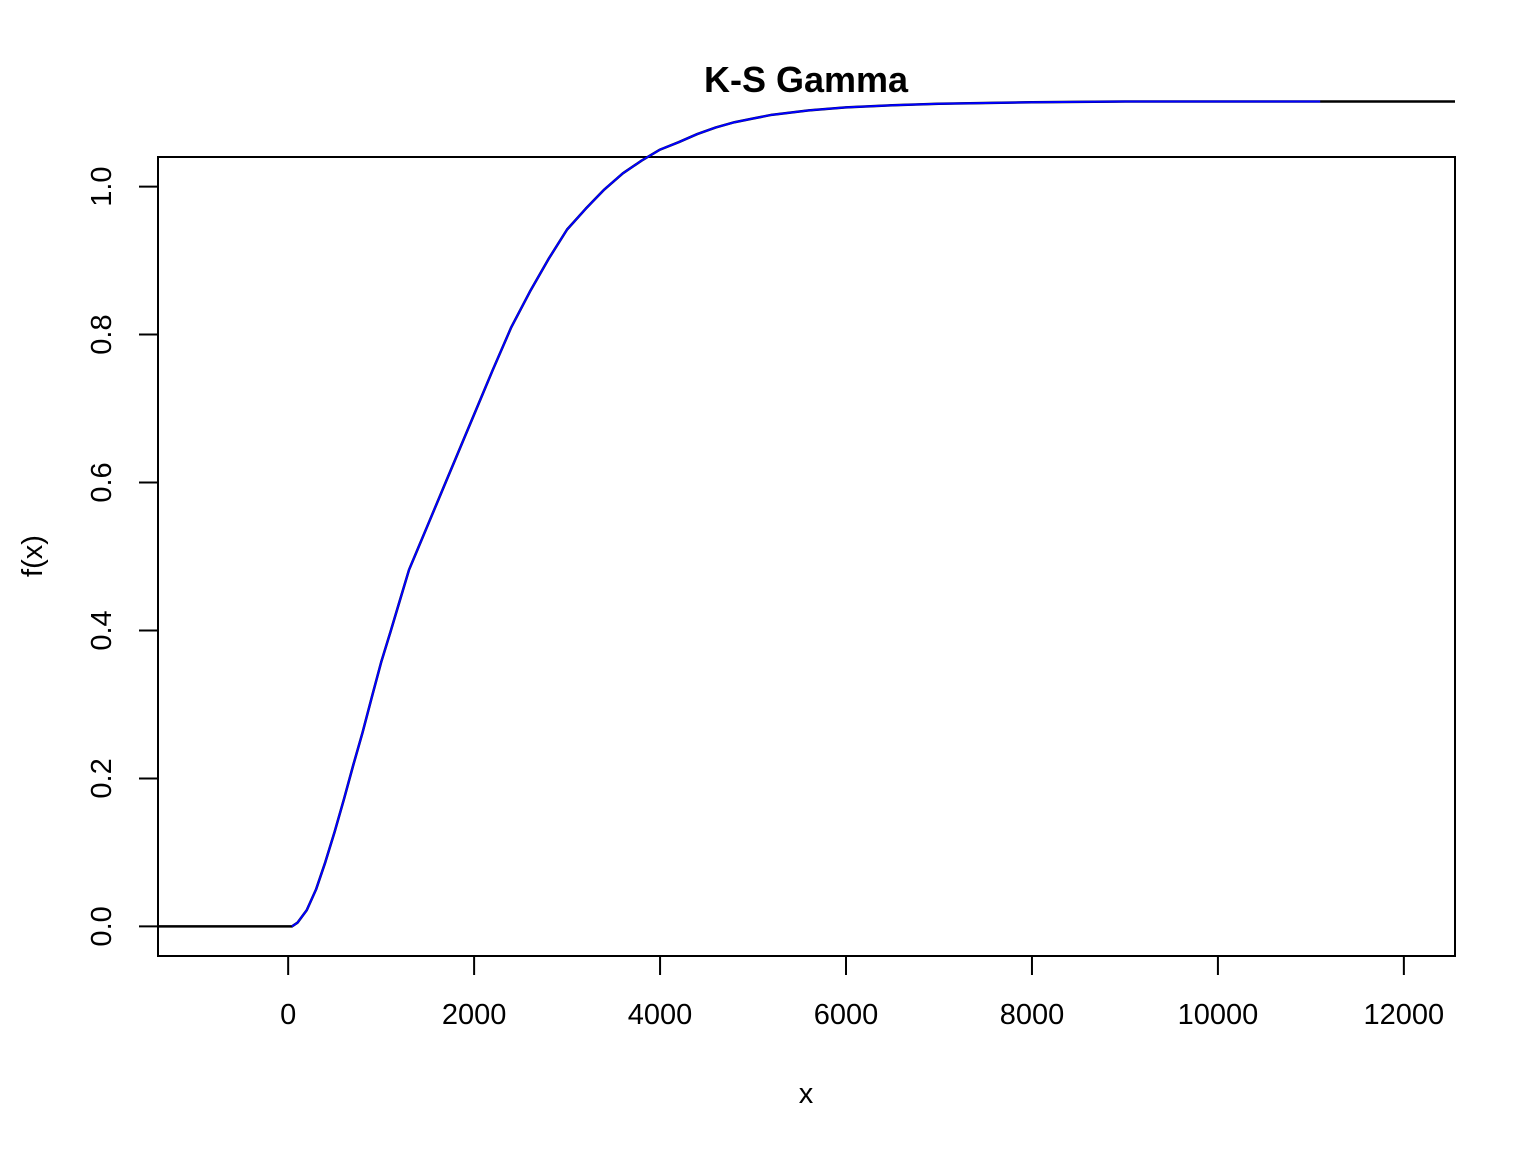  What do you see at coordinates (806, 1094) in the screenshot?
I see `x-axis-label: x` at bounding box center [806, 1094].